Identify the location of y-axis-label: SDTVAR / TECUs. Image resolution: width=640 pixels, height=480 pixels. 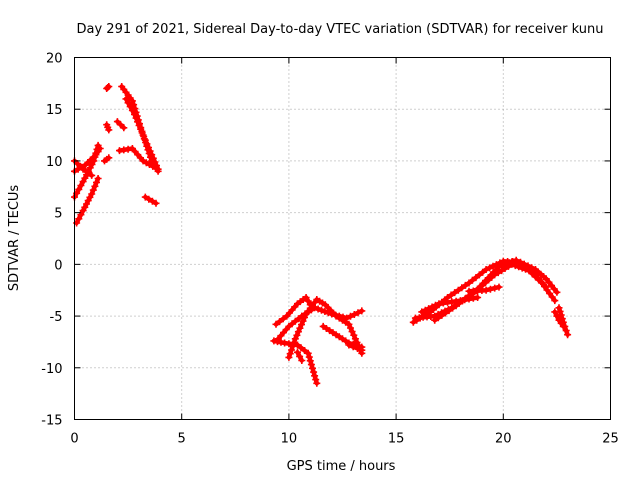
(14, 238).